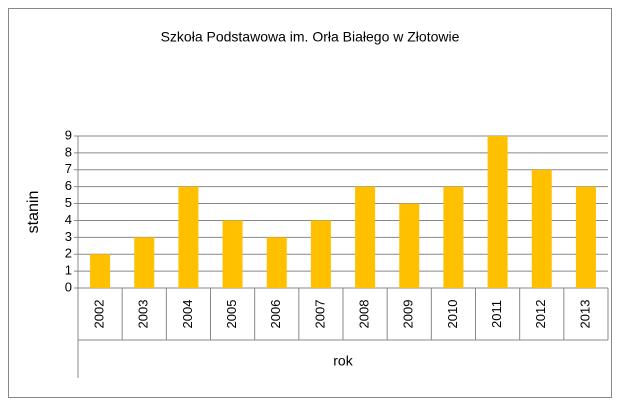 The image size is (619, 411). What do you see at coordinates (68, 202) in the screenshot?
I see `y-tick-label: 5` at bounding box center [68, 202].